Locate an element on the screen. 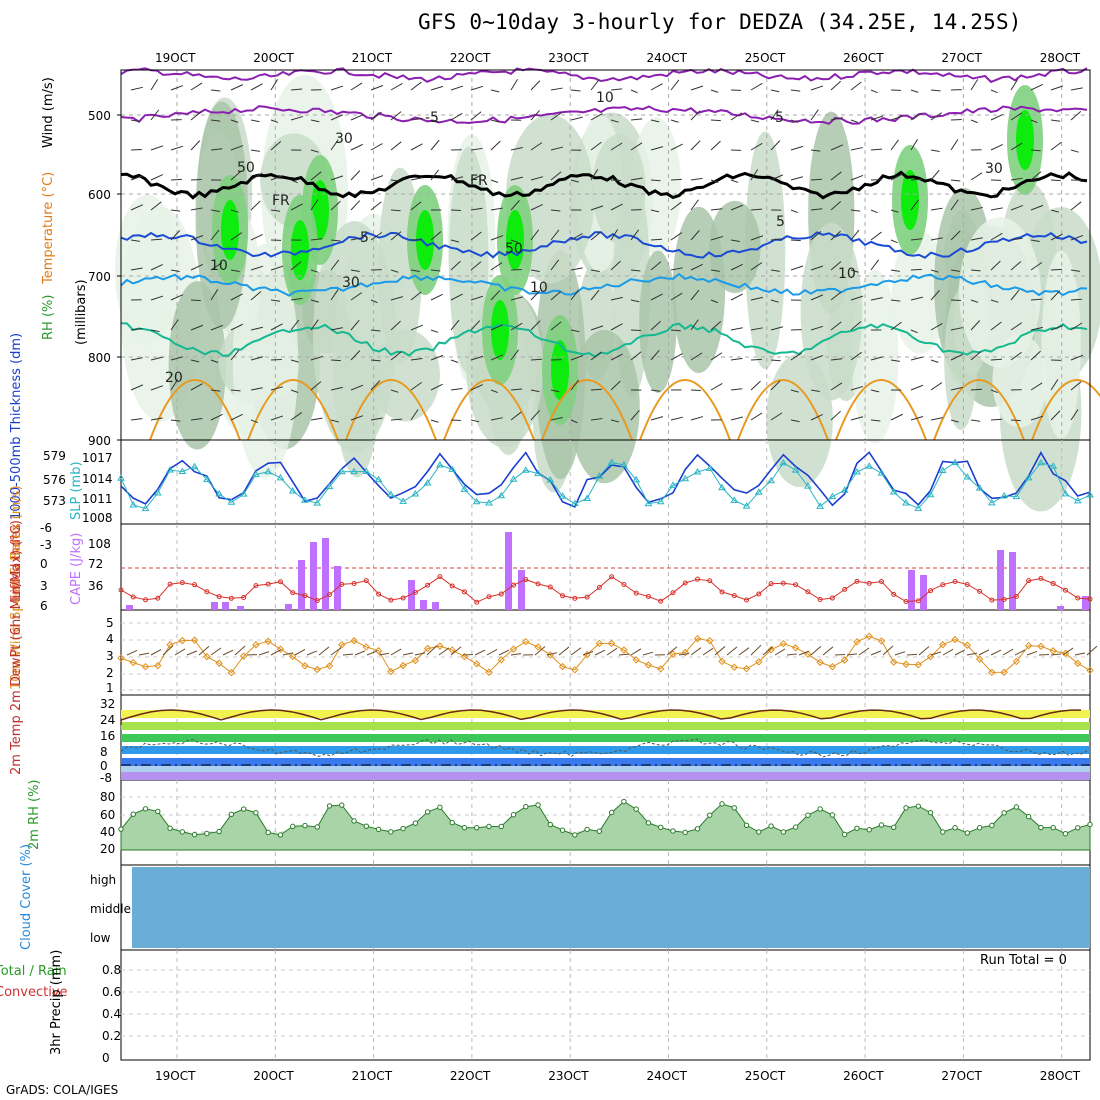  rh-tick: 20 is located at coordinates (107, 849).